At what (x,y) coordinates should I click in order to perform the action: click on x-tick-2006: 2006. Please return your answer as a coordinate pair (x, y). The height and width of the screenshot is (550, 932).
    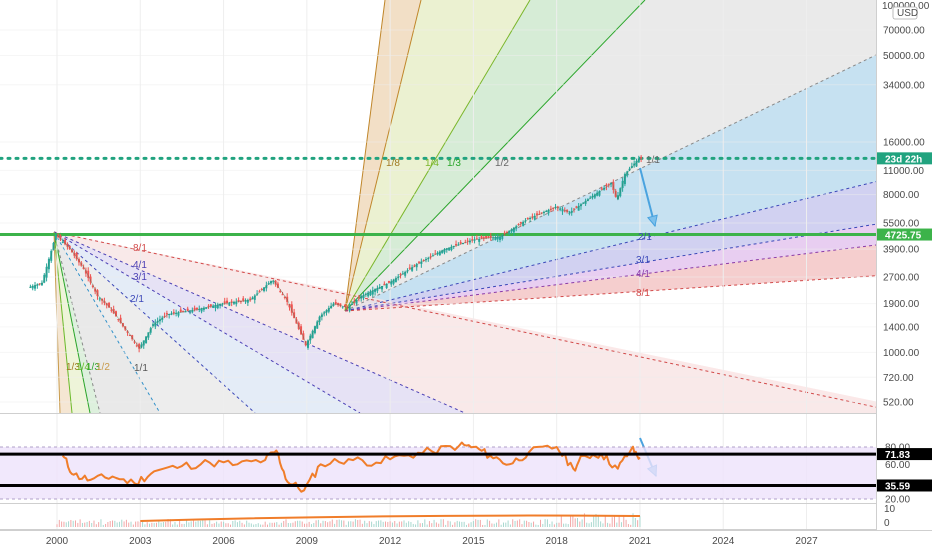
    Looking at the image, I should click on (223, 541).